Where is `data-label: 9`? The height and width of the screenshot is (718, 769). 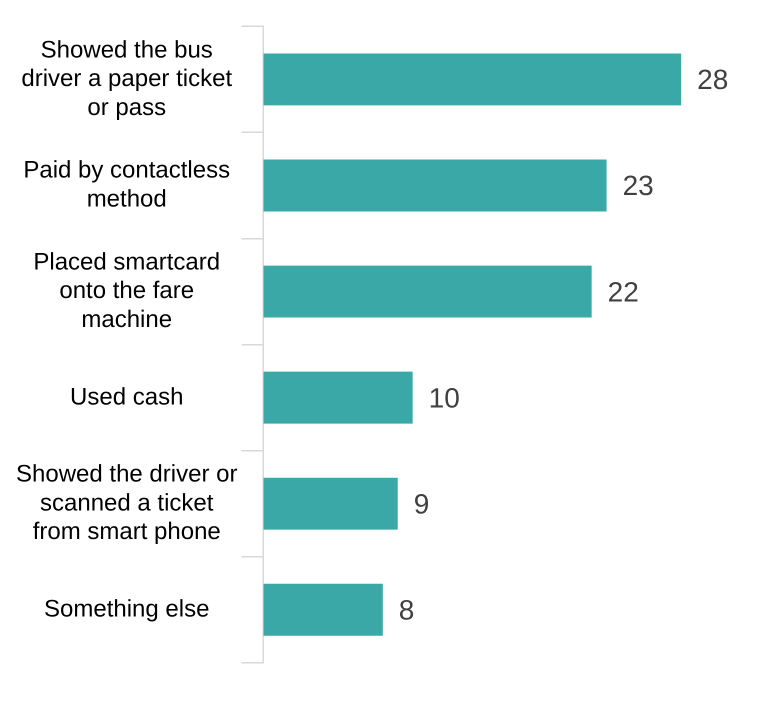 data-label: 9 is located at coordinates (422, 504).